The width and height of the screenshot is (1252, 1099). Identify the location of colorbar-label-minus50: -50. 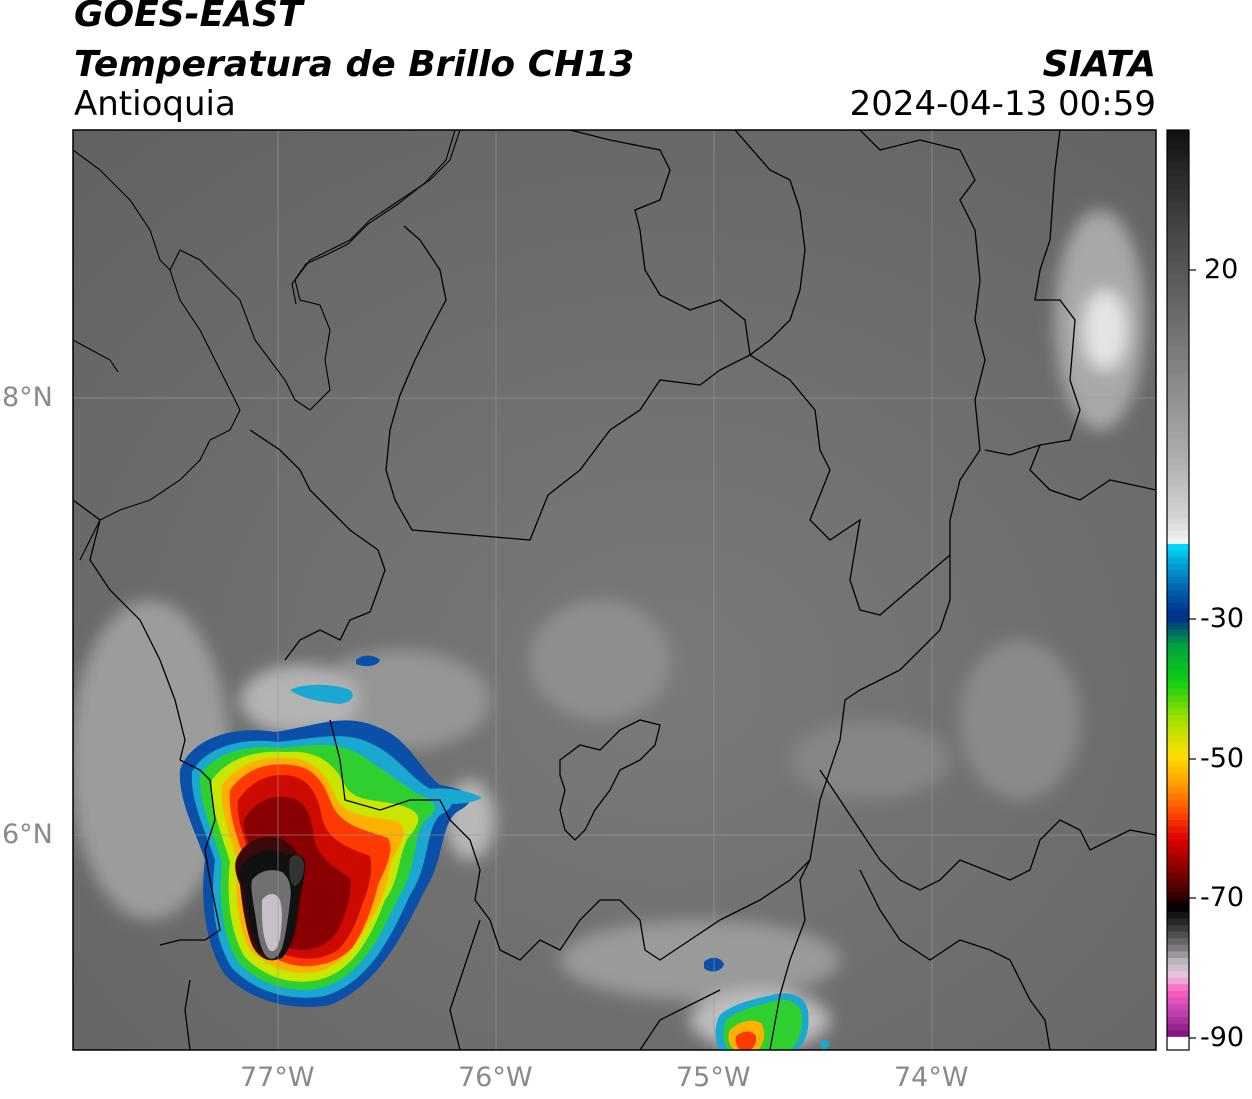
(1222, 758).